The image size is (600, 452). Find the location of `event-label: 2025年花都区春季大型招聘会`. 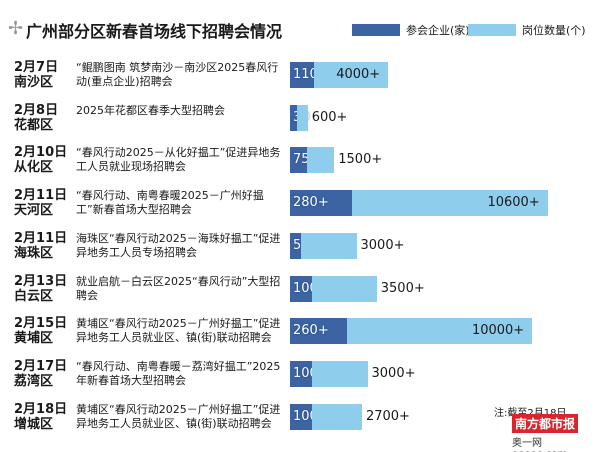

event-label: 2025年花都区春季大型招聘会 is located at coordinates (150, 110).